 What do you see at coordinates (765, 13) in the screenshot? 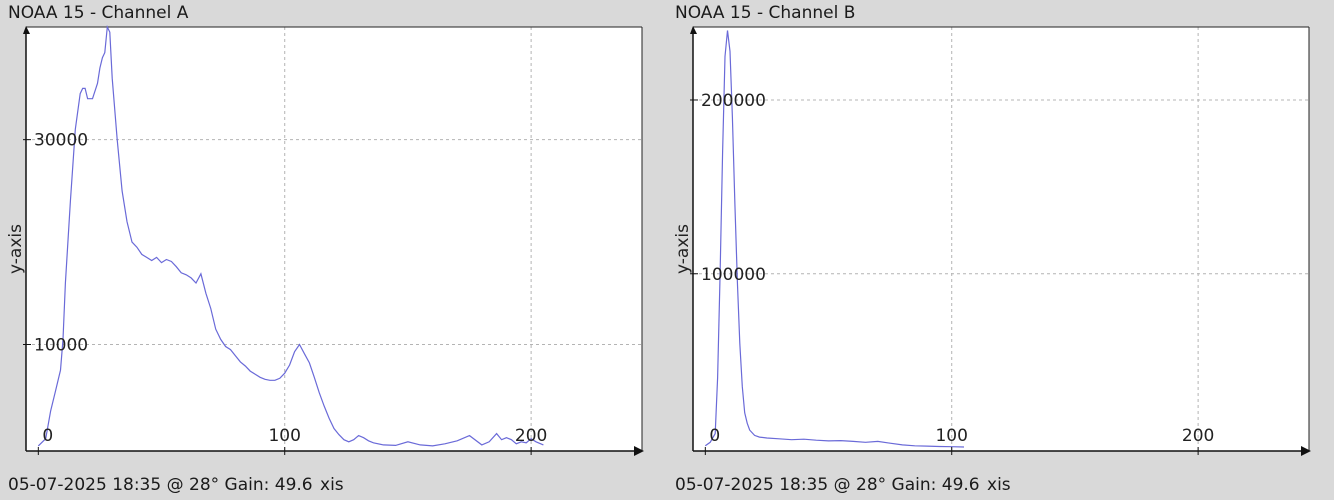
I see `chart-title: NOAA 15 - Channel B` at bounding box center [765, 13].